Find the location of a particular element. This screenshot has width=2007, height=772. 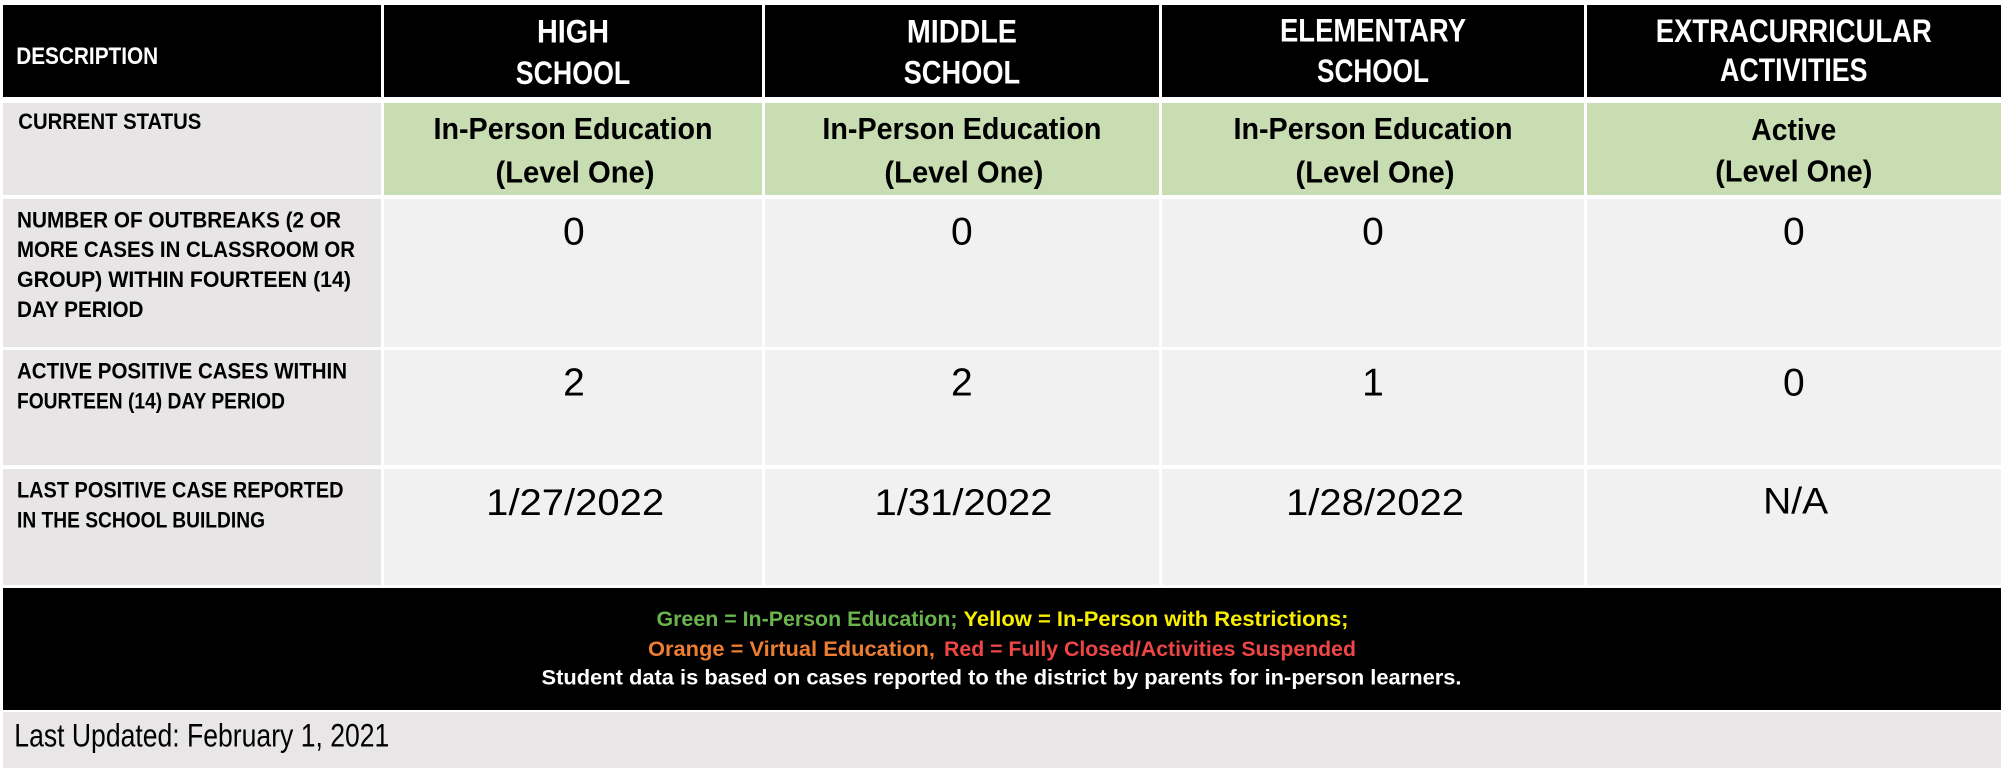

svg-text: HIGH is located at coordinates (573, 31).